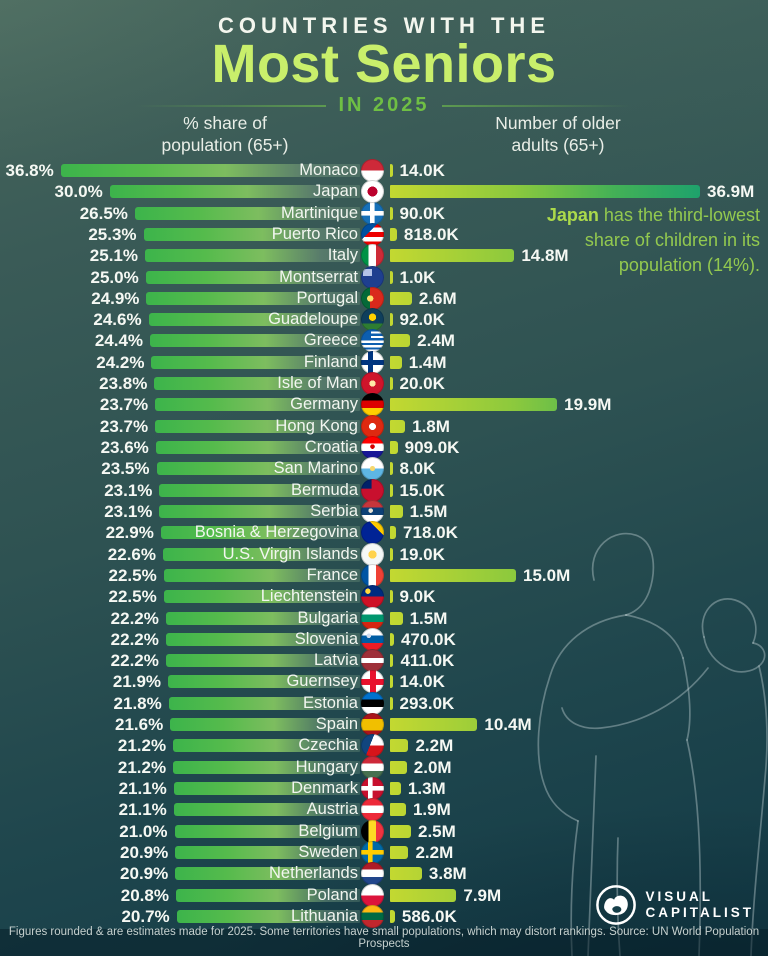  I want to click on country-label: Netherlands, so click(313, 873).